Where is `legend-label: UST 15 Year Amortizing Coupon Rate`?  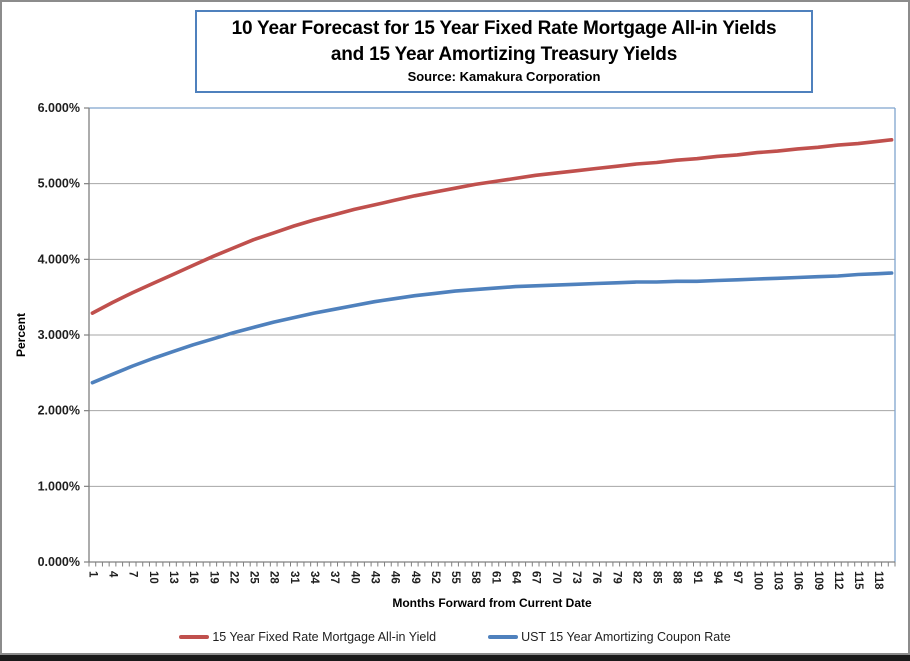 legend-label: UST 15 Year Amortizing Coupon Rate is located at coordinates (626, 637).